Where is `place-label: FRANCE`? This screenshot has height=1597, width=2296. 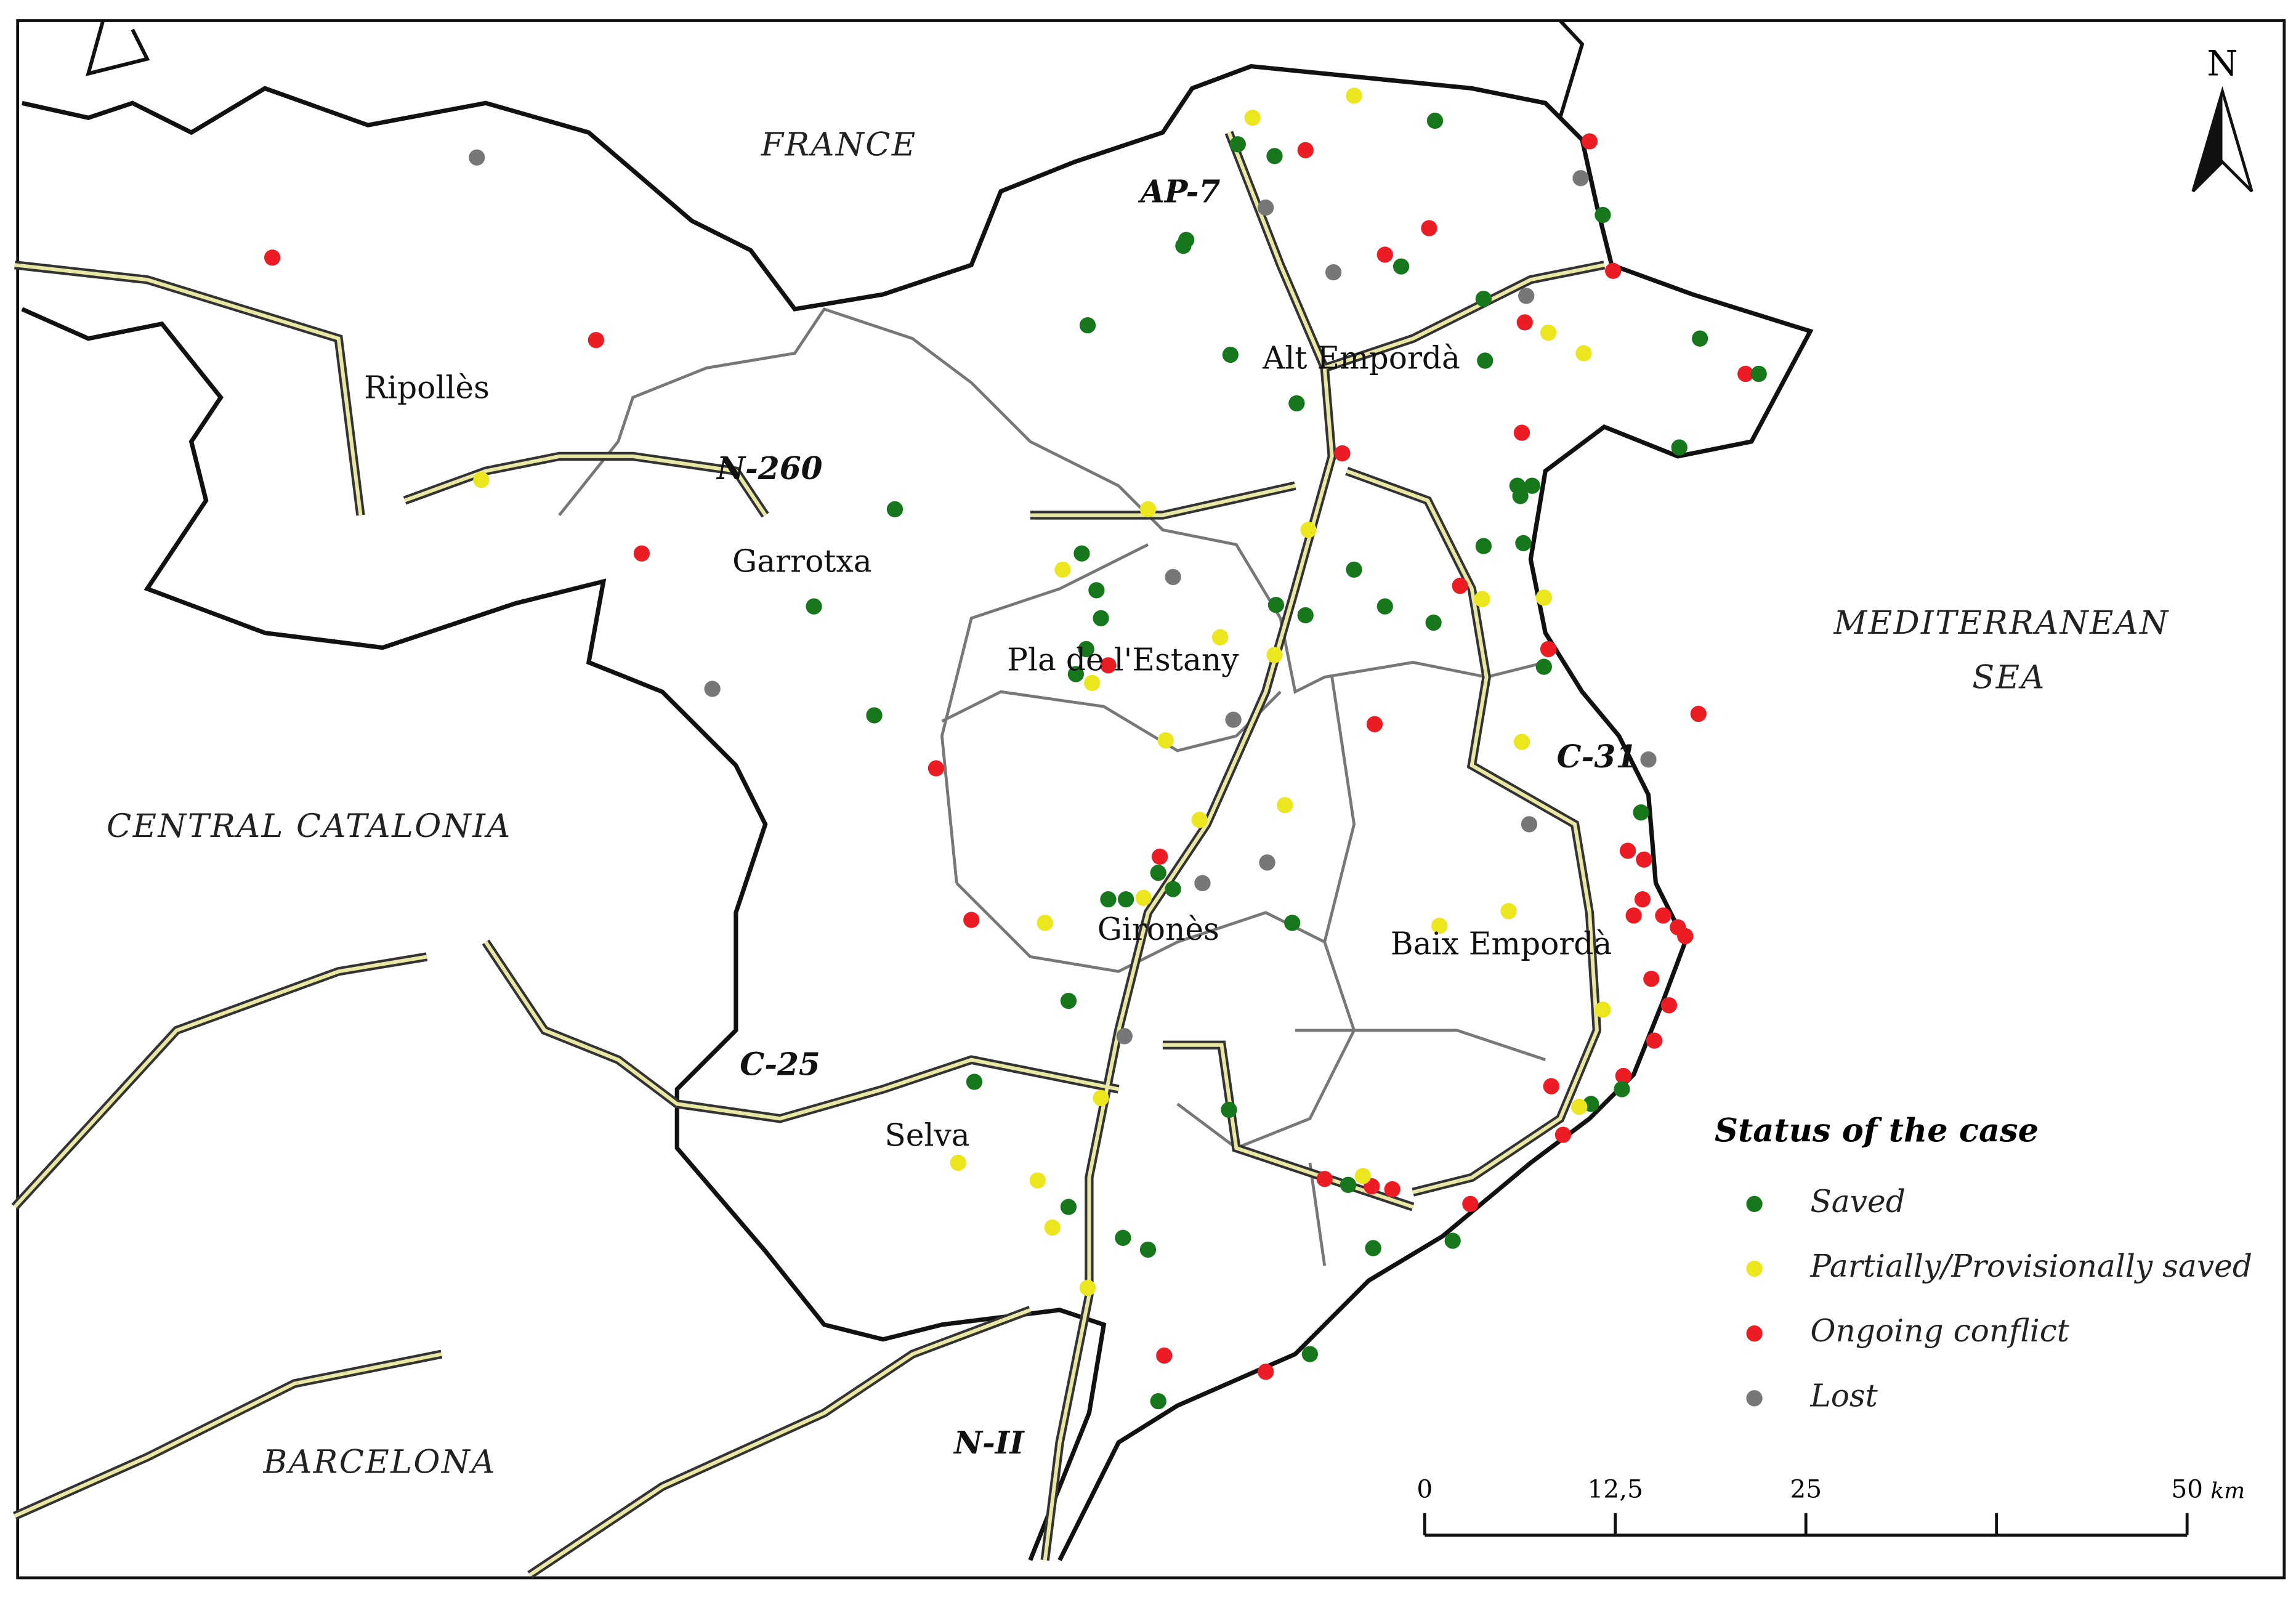 place-label: FRANCE is located at coordinates (839, 145).